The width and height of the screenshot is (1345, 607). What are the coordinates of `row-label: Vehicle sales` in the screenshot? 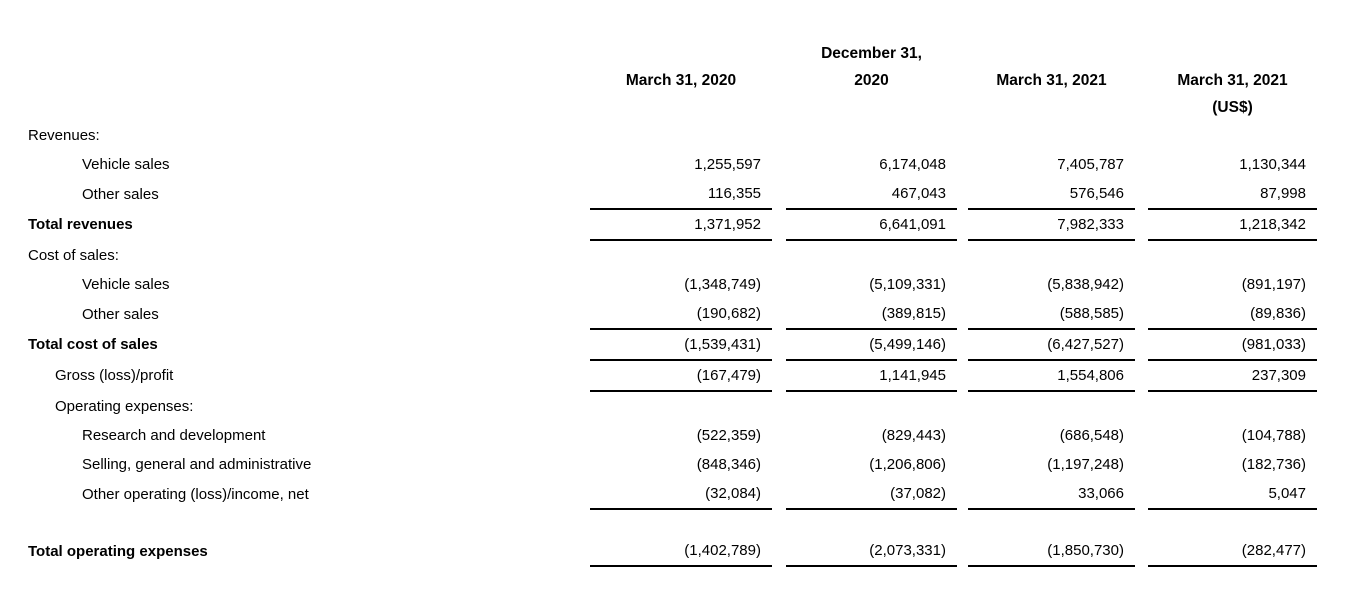 It's located at (126, 164).